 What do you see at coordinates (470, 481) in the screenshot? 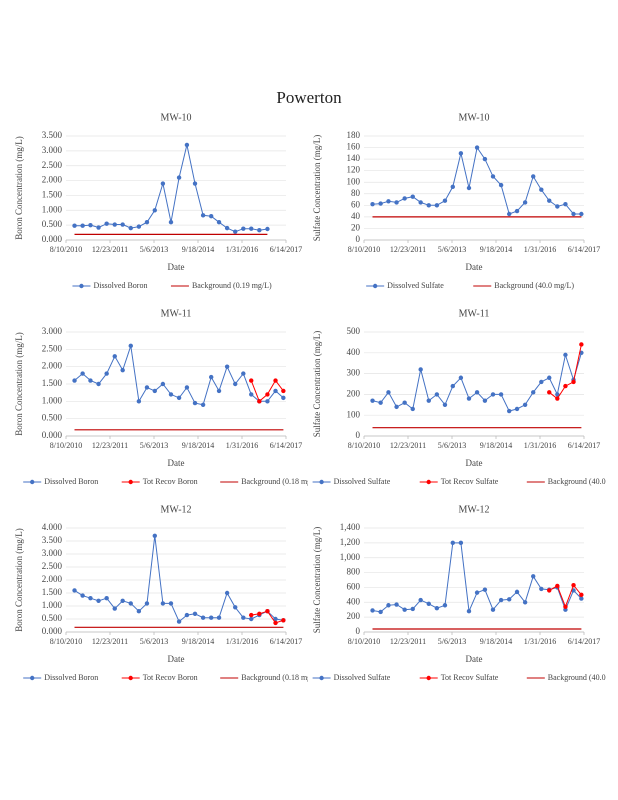
I see `legend-label: Tot Recov Sulfate` at bounding box center [470, 481].